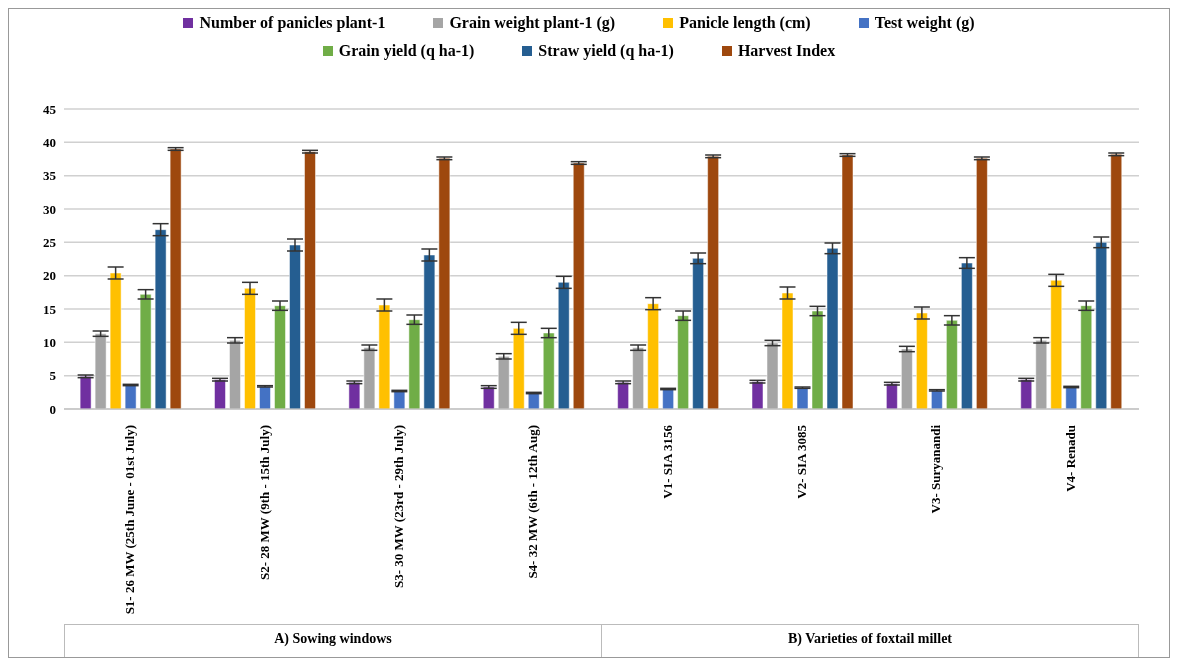 The height and width of the screenshot is (663, 1192). Describe the element at coordinates (264, 503) in the screenshot. I see `x-tick-label: S2- 28 MW (9th - 15th July)` at that location.